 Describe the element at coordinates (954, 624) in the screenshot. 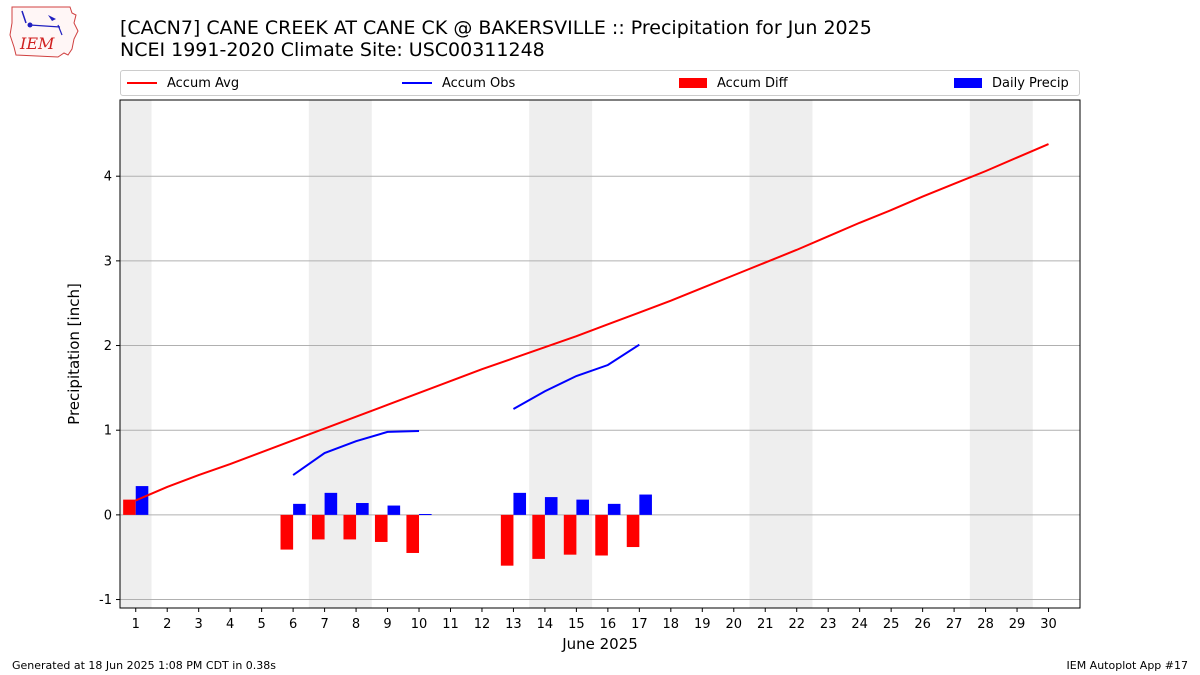

I see `x-tick-label: 27` at that location.